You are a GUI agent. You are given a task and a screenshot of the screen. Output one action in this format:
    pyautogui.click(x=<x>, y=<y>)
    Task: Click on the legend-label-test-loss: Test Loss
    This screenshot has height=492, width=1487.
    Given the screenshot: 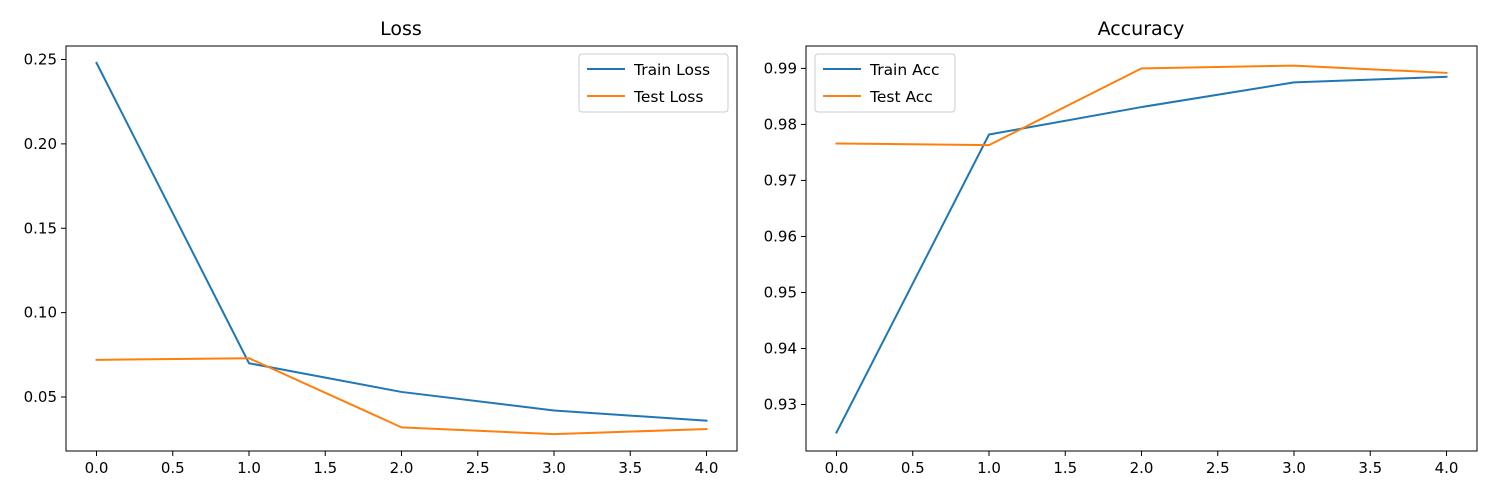 What is the action you would take?
    pyautogui.click(x=668, y=97)
    